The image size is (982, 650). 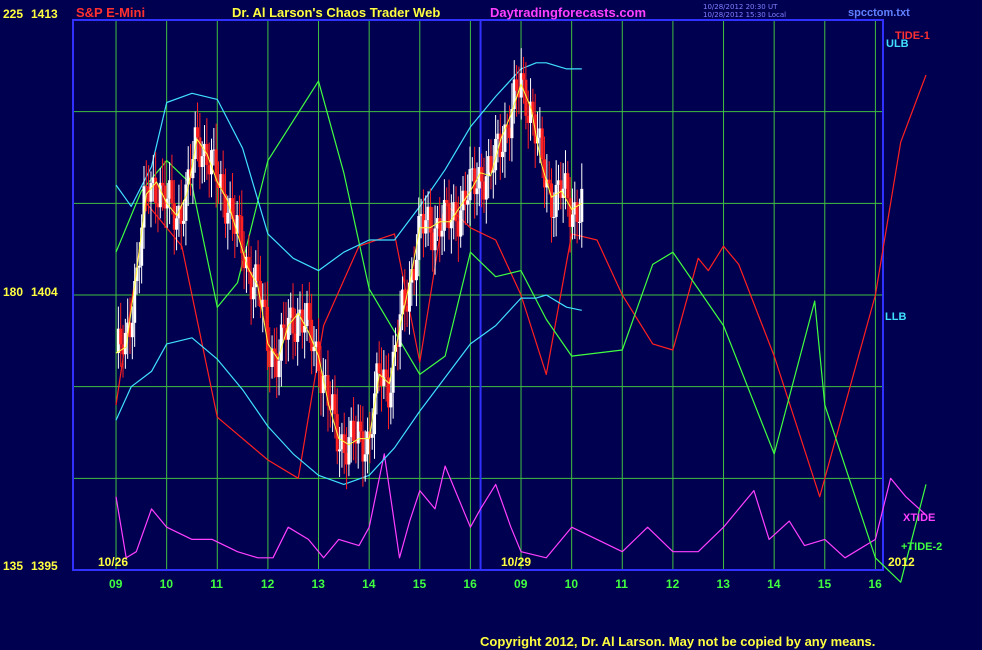 What do you see at coordinates (13, 292) in the screenshot?
I see `y-tick-left-mid: 180` at bounding box center [13, 292].